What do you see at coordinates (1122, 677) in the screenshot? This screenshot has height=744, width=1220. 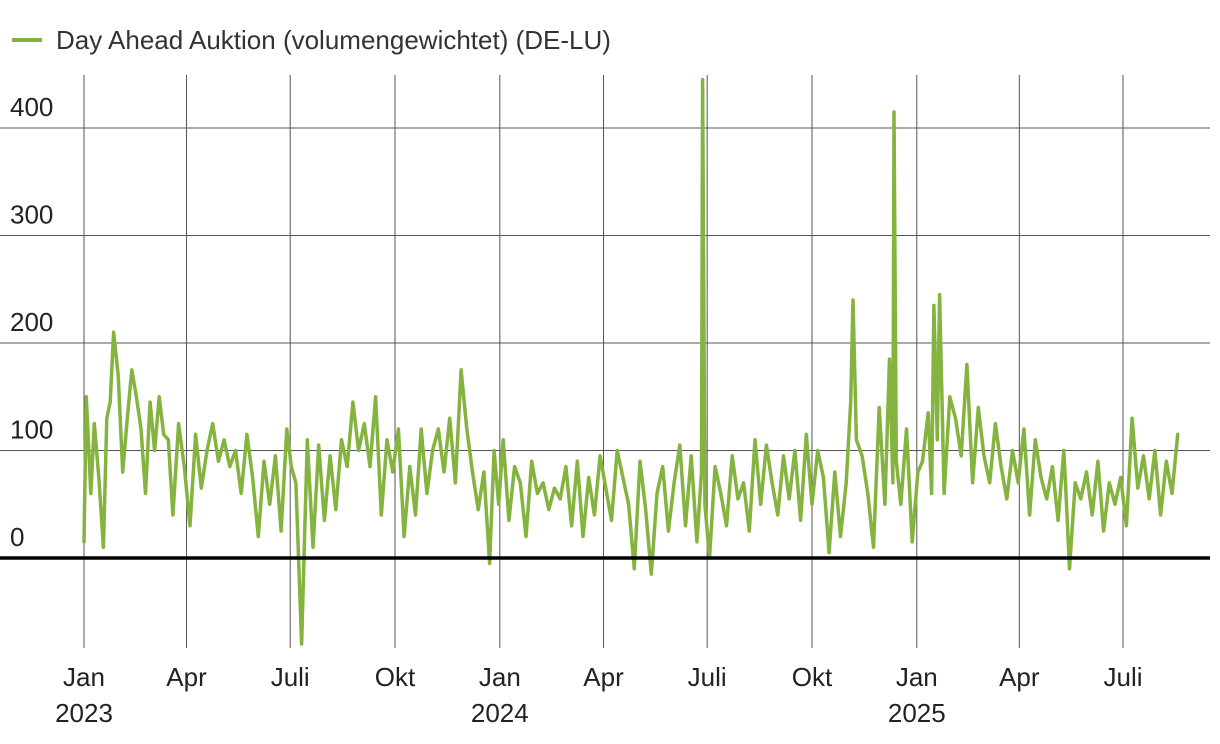 I see `x-tick-label-10: Juli` at bounding box center [1122, 677].